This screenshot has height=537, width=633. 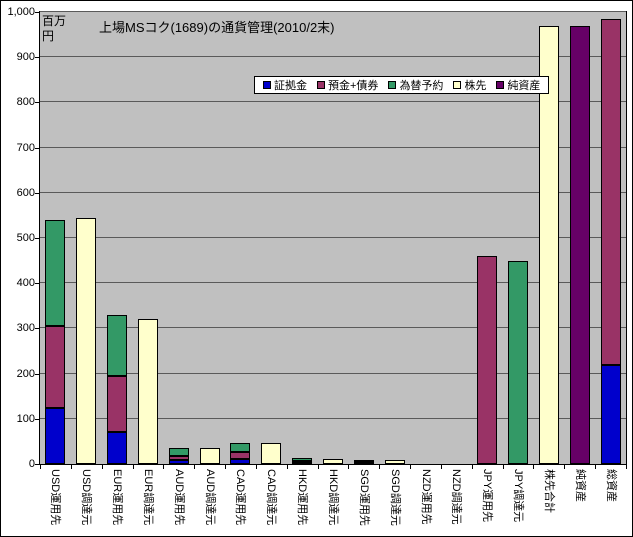 I want to click on x-axis-label: 株先合計, so click(x=548, y=491).